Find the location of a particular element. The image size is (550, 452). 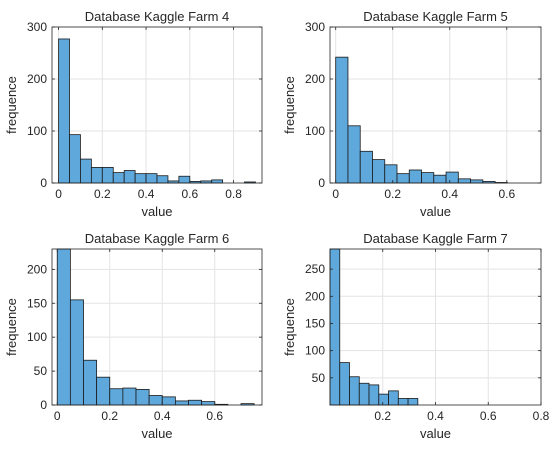

chart-title: Database Kaggle Farm 7 is located at coordinates (435, 238).